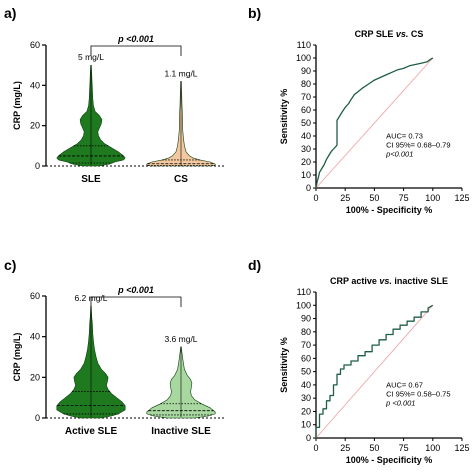 The width and height of the screenshot is (474, 474). Describe the element at coordinates (91, 179) in the screenshot. I see `x-category-label: SLE` at that location.